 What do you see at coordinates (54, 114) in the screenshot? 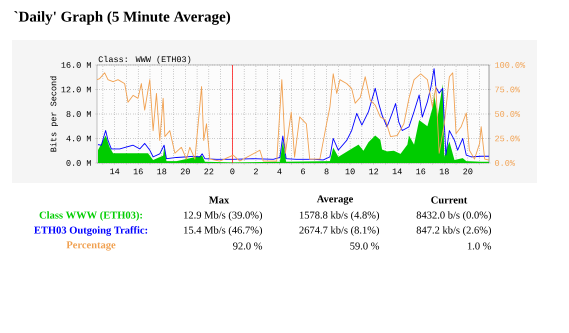
I see `y-axis-title: Bits per Second` at bounding box center [54, 114].